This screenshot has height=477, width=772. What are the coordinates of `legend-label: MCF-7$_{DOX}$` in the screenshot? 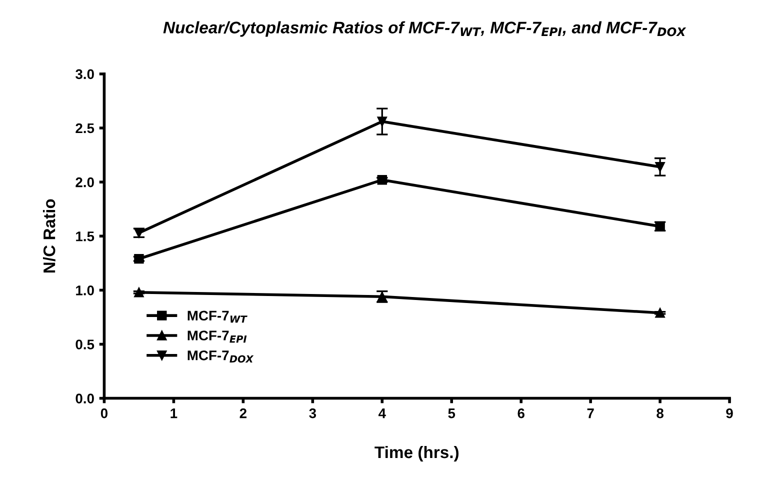 It's located at (221, 356).